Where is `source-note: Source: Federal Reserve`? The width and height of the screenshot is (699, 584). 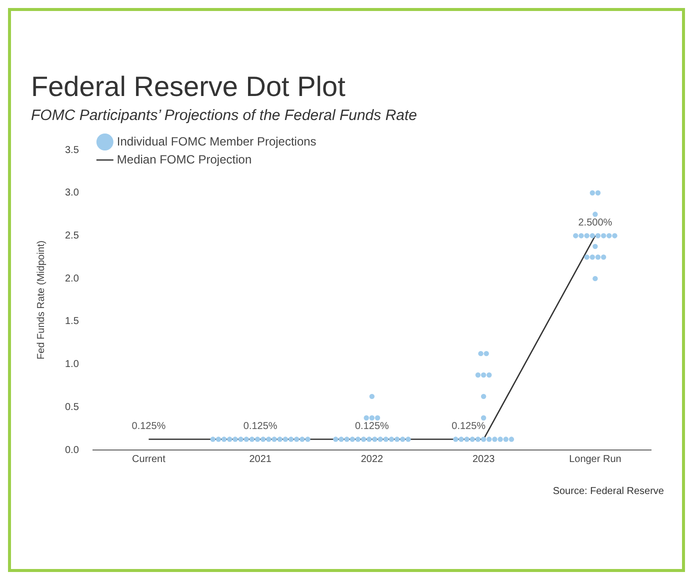 source-note: Source: Federal Reserve is located at coordinates (608, 491).